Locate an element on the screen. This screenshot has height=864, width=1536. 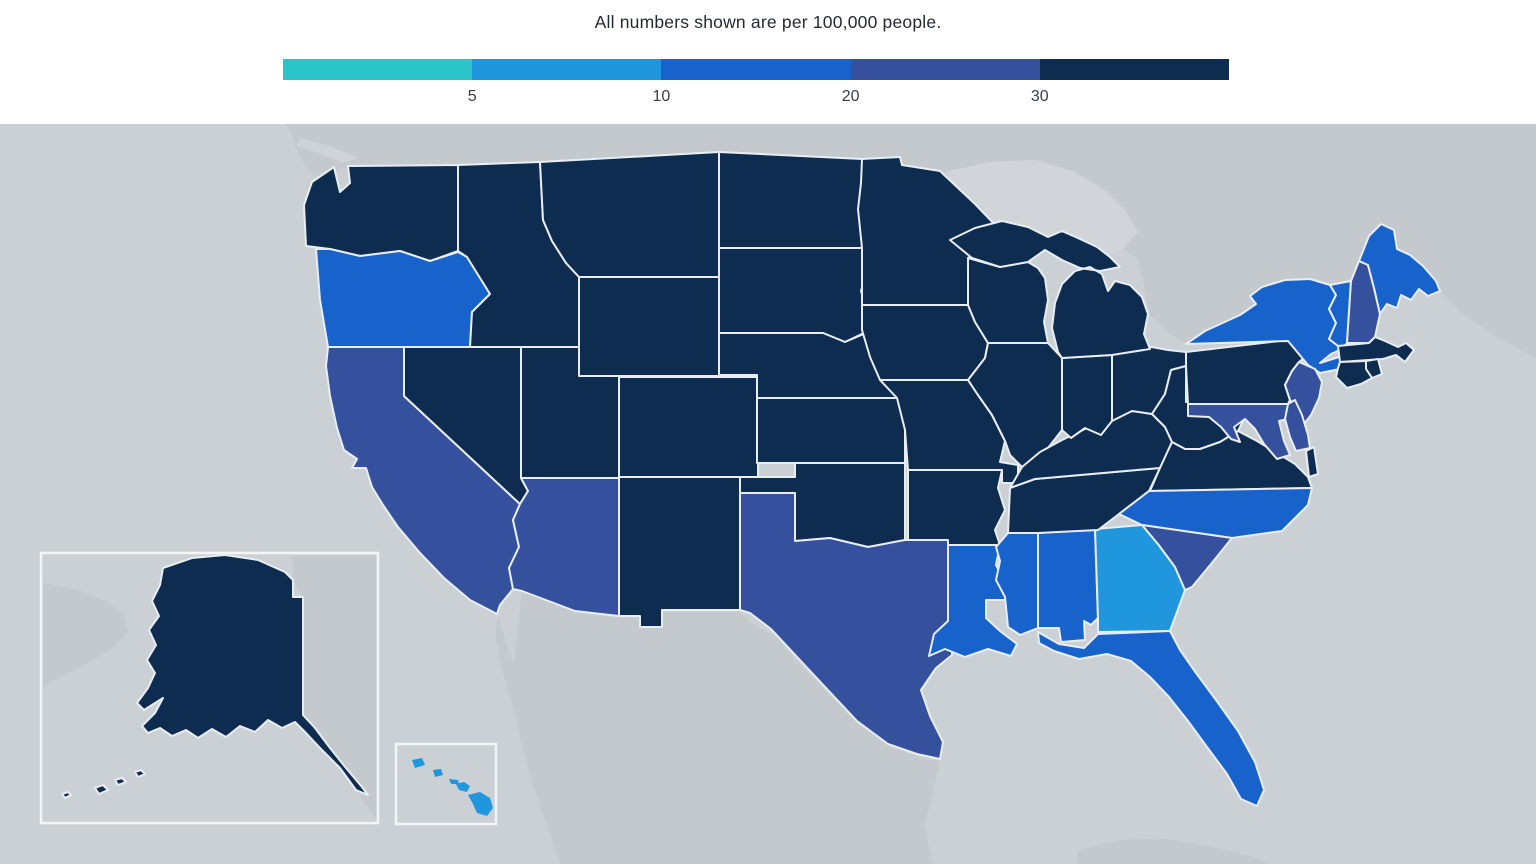
state-maryland is located at coordinates (1239, 431).